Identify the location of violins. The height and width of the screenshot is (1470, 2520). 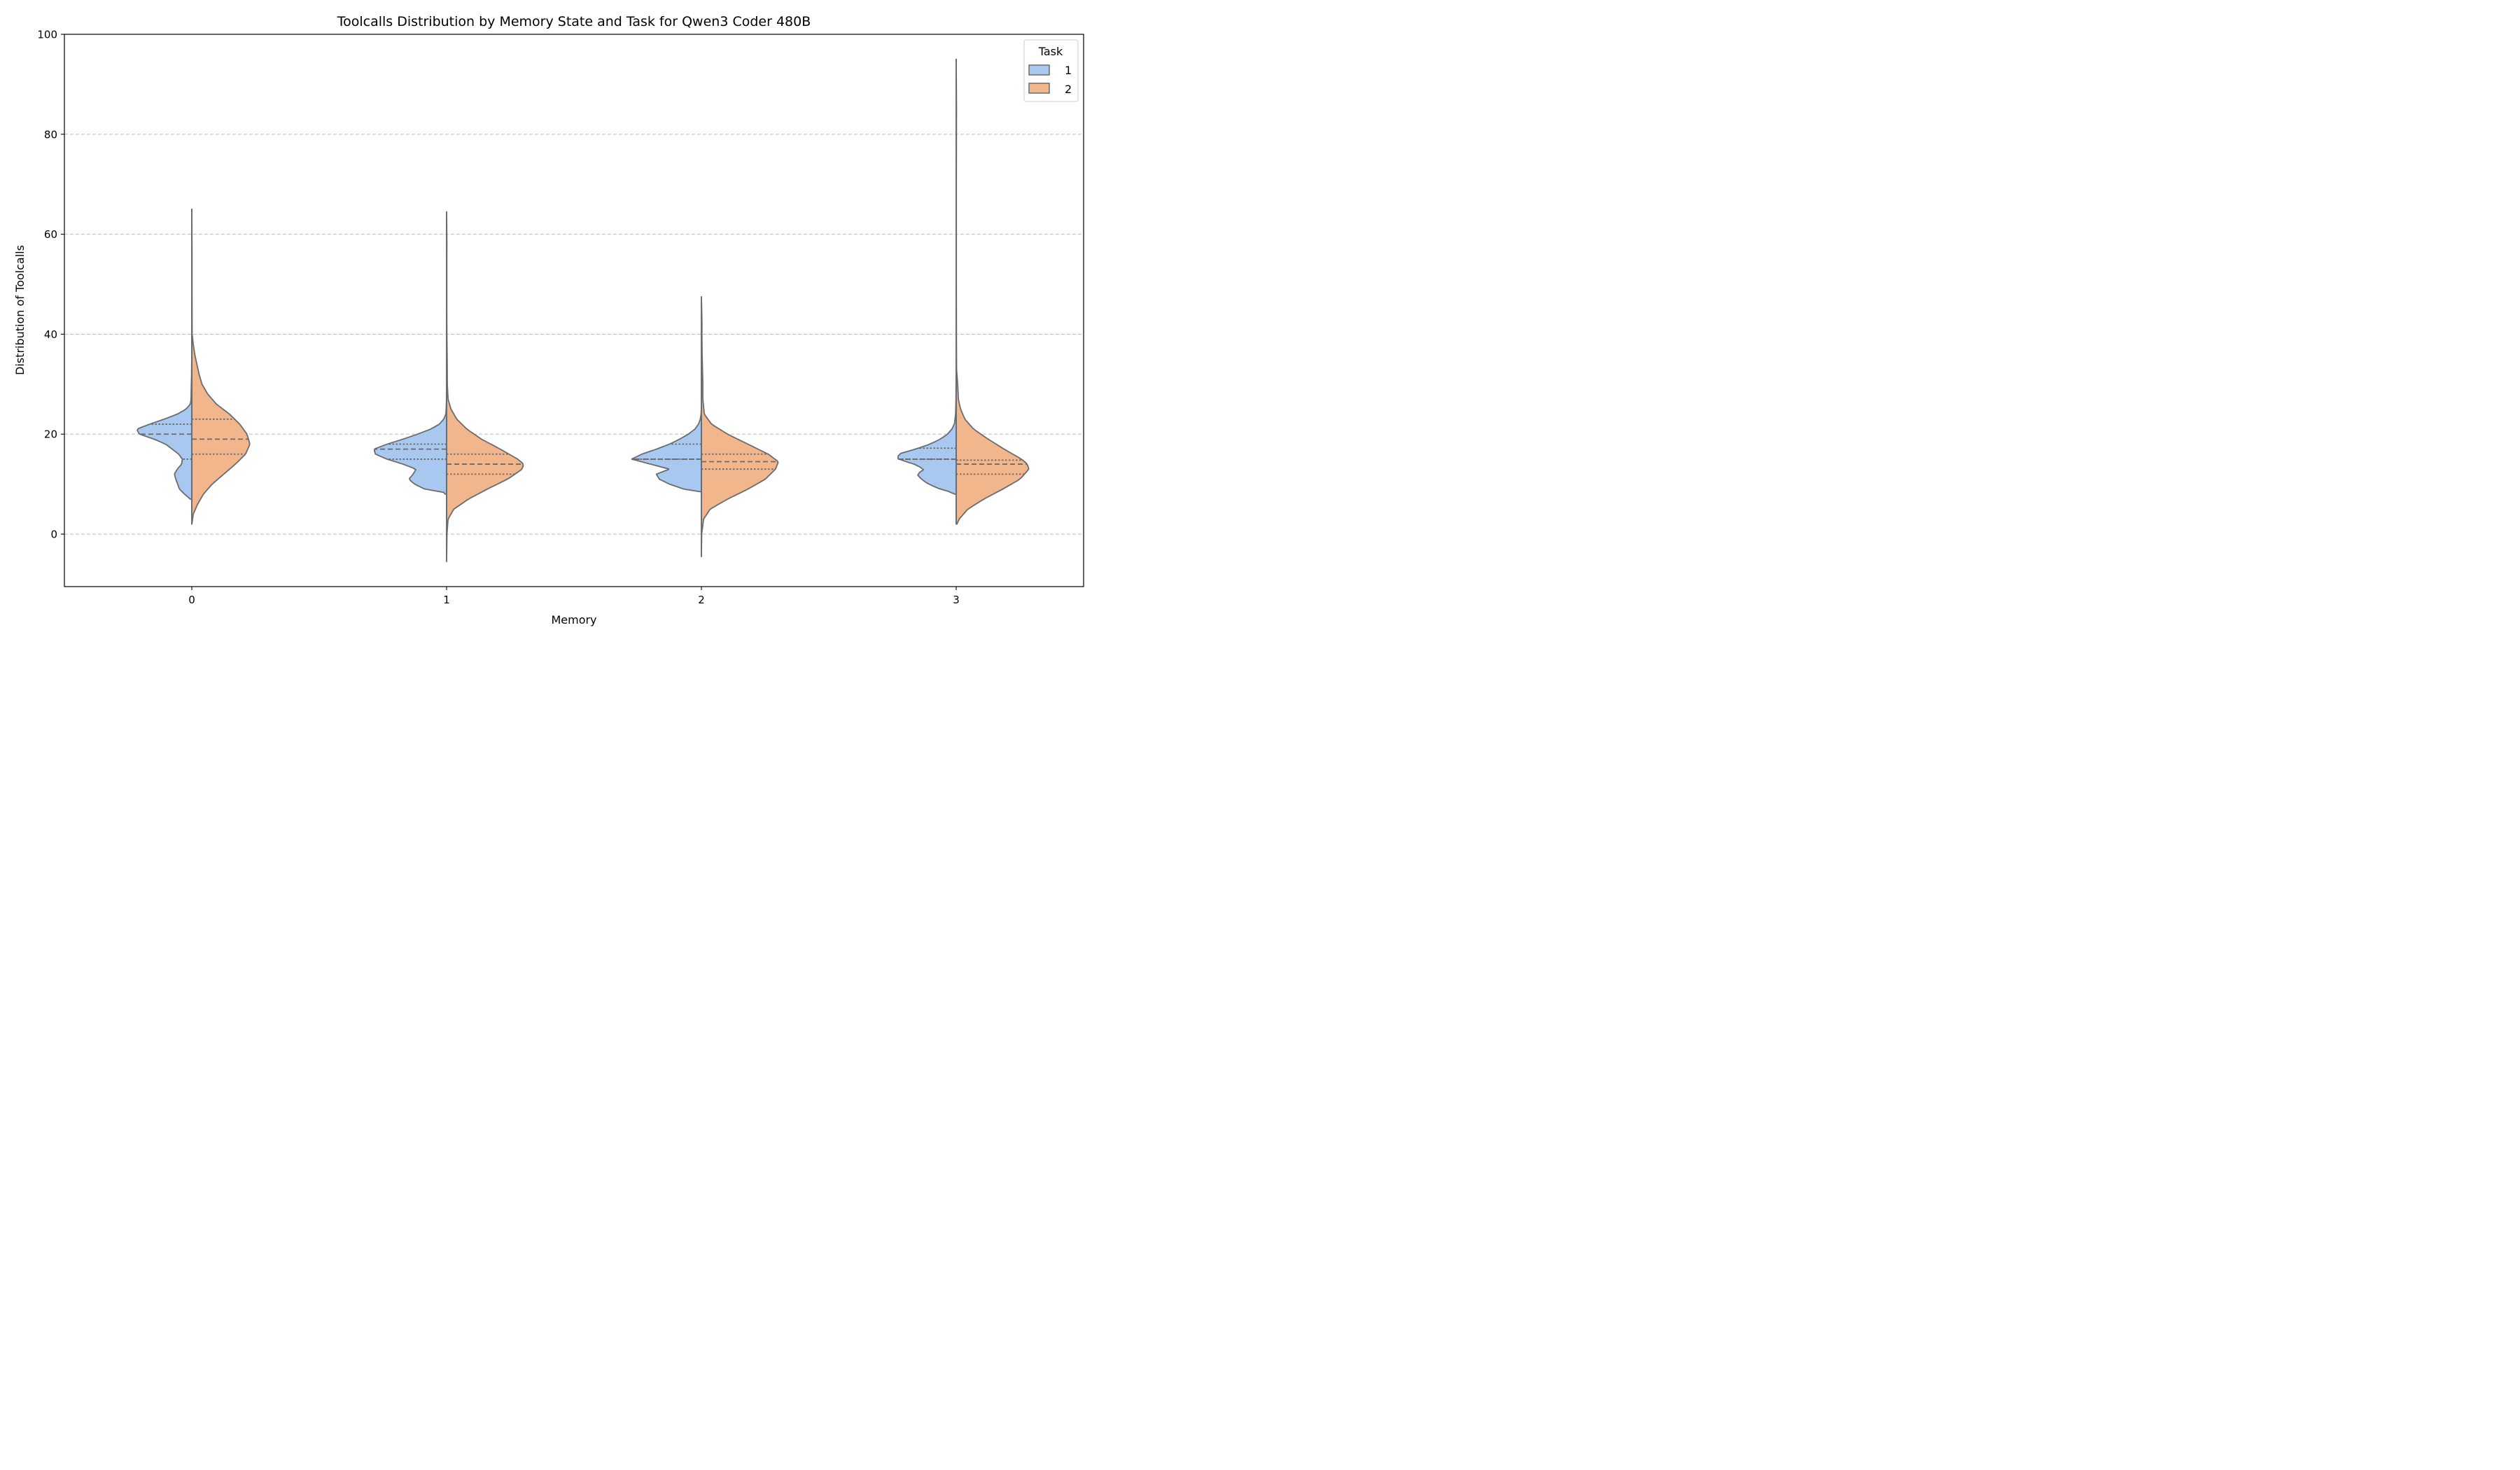
(583, 310).